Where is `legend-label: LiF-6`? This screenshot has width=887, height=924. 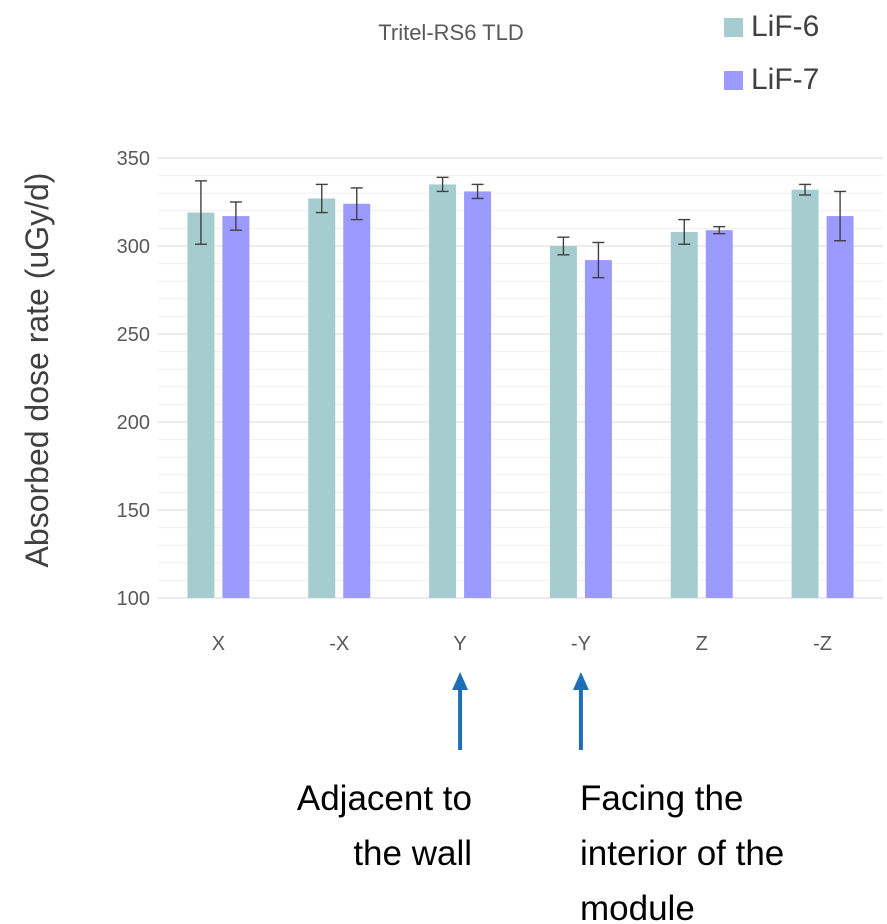
legend-label: LiF-6 is located at coordinates (785, 26).